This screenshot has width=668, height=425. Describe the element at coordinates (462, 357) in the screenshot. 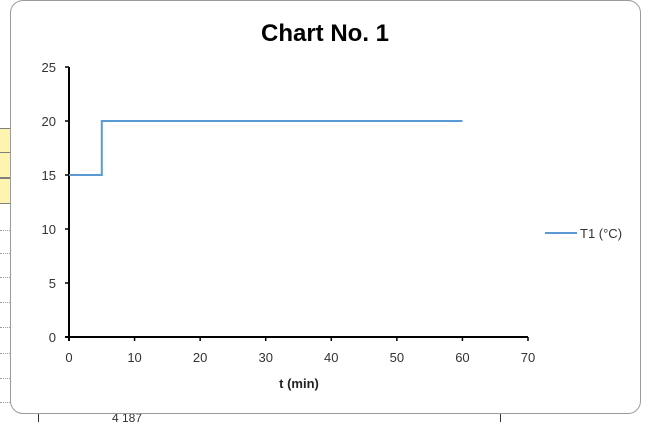

I see `x-tick-label: 60` at that location.